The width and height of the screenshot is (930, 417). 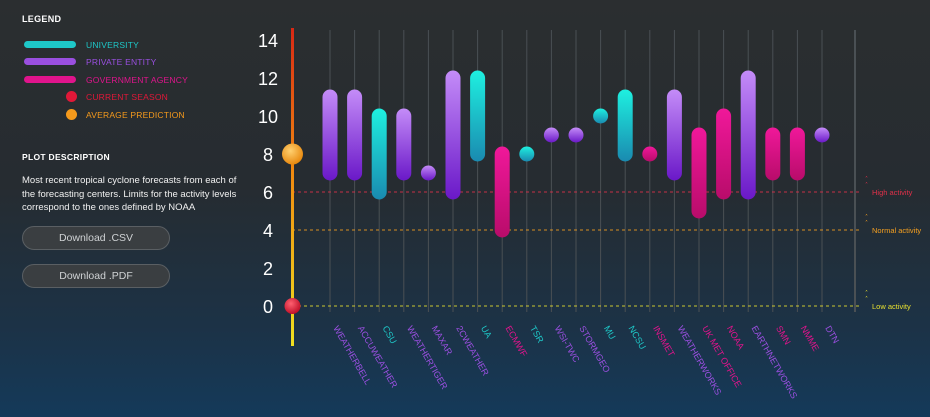 I want to click on threshold-label: Normal activity, so click(x=896, y=230).